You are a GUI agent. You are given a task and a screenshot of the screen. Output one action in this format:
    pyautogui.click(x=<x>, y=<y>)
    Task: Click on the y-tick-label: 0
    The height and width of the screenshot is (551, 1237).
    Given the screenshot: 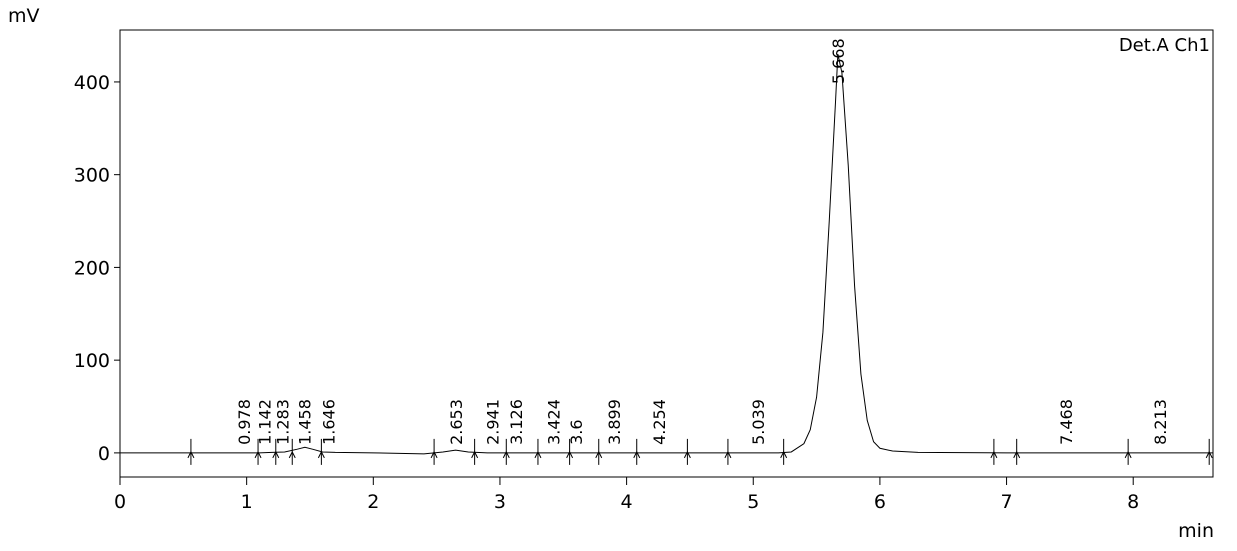 What is the action you would take?
    pyautogui.click(x=104, y=454)
    